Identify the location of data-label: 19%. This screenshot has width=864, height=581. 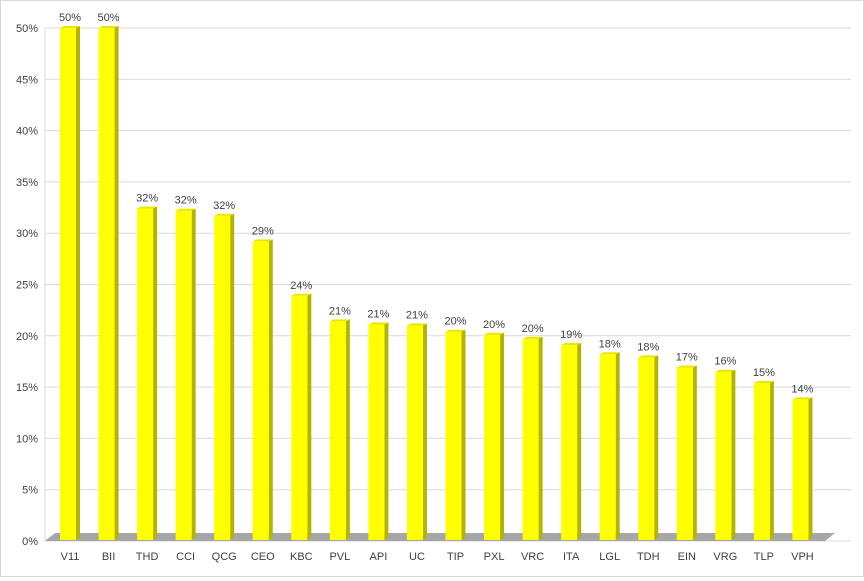
(571, 335).